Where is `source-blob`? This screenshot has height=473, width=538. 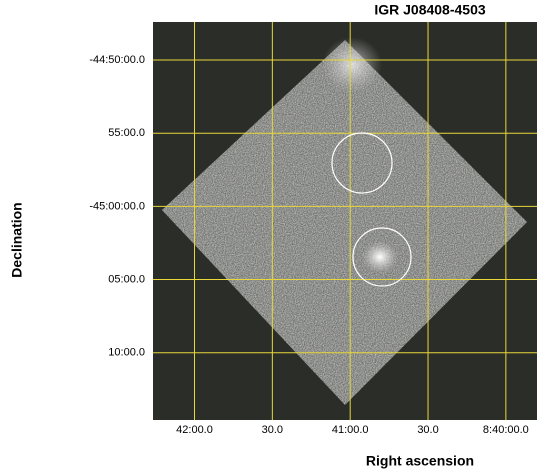
source-blob is located at coordinates (380, 257).